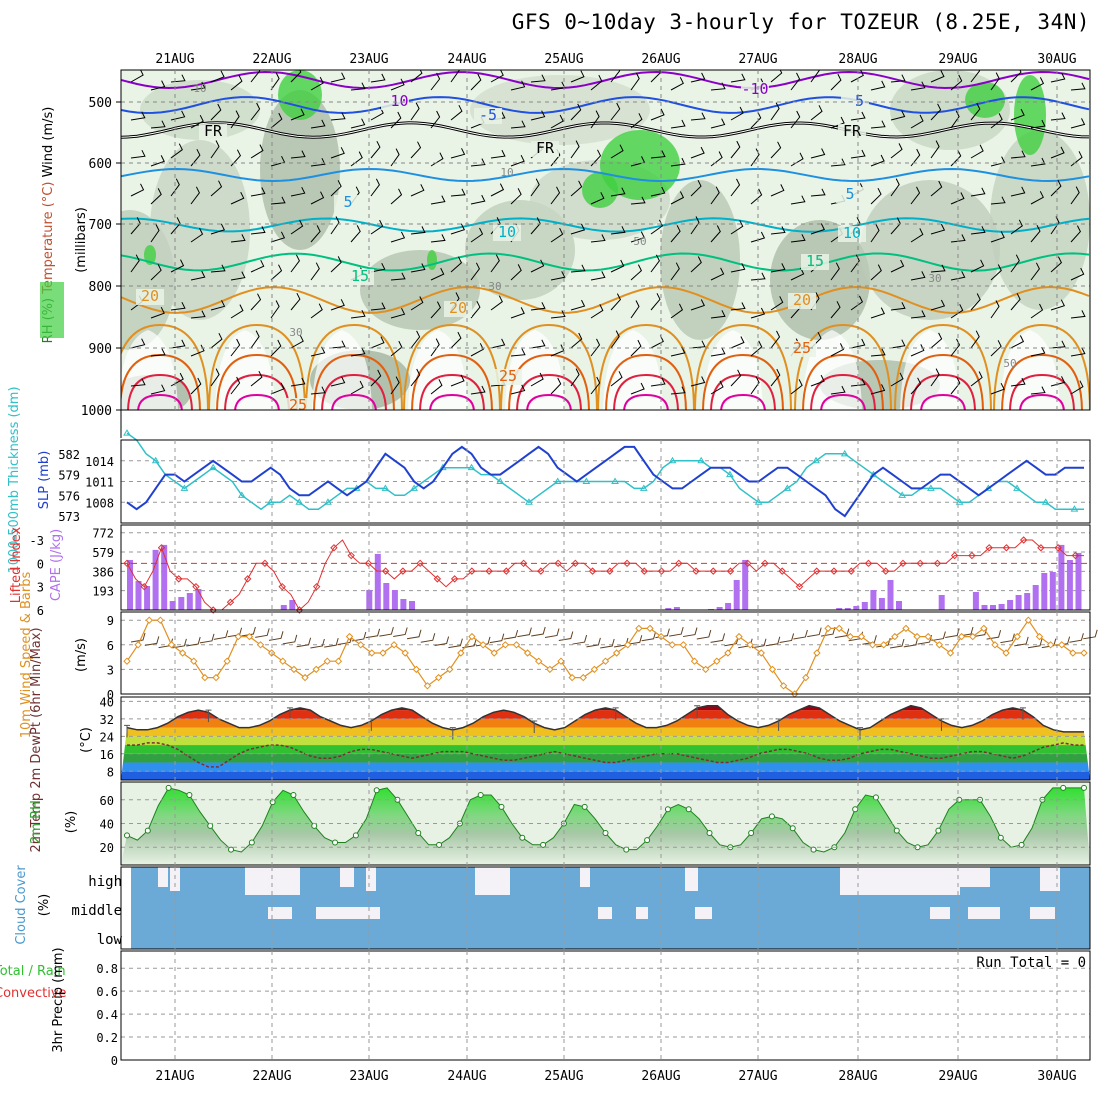 The width and height of the screenshot is (1100, 1100). Describe the element at coordinates (605, 575) in the screenshot. I see `li-line` at that location.